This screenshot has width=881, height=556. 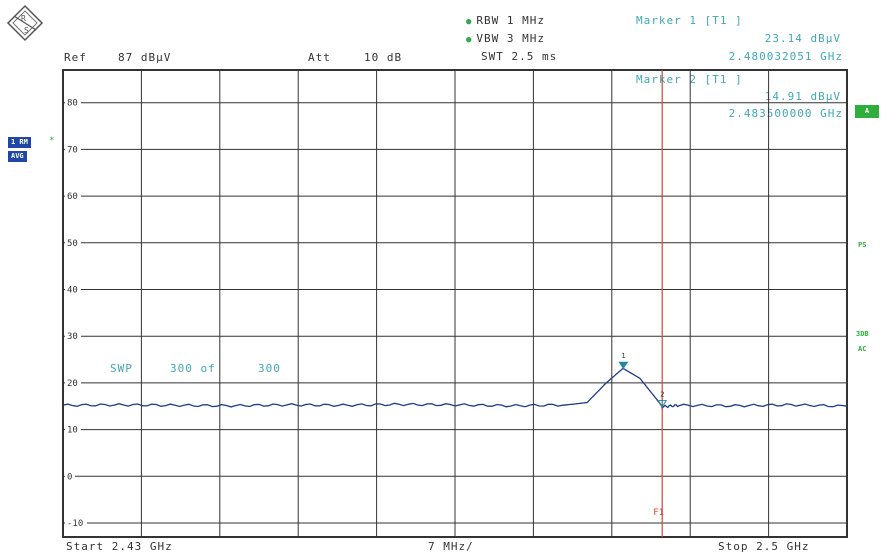 I want to click on spectrum-trace, so click(x=455, y=388).